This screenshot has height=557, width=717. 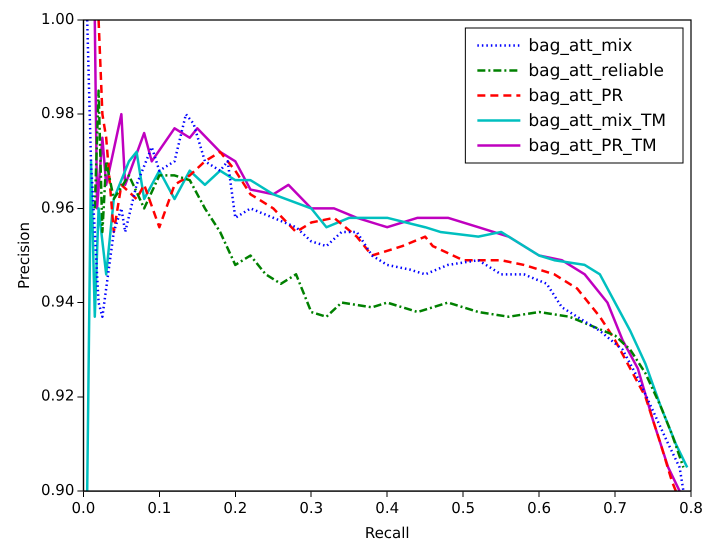 I want to click on legend-label: bag_att_mix, so click(x=580, y=46).